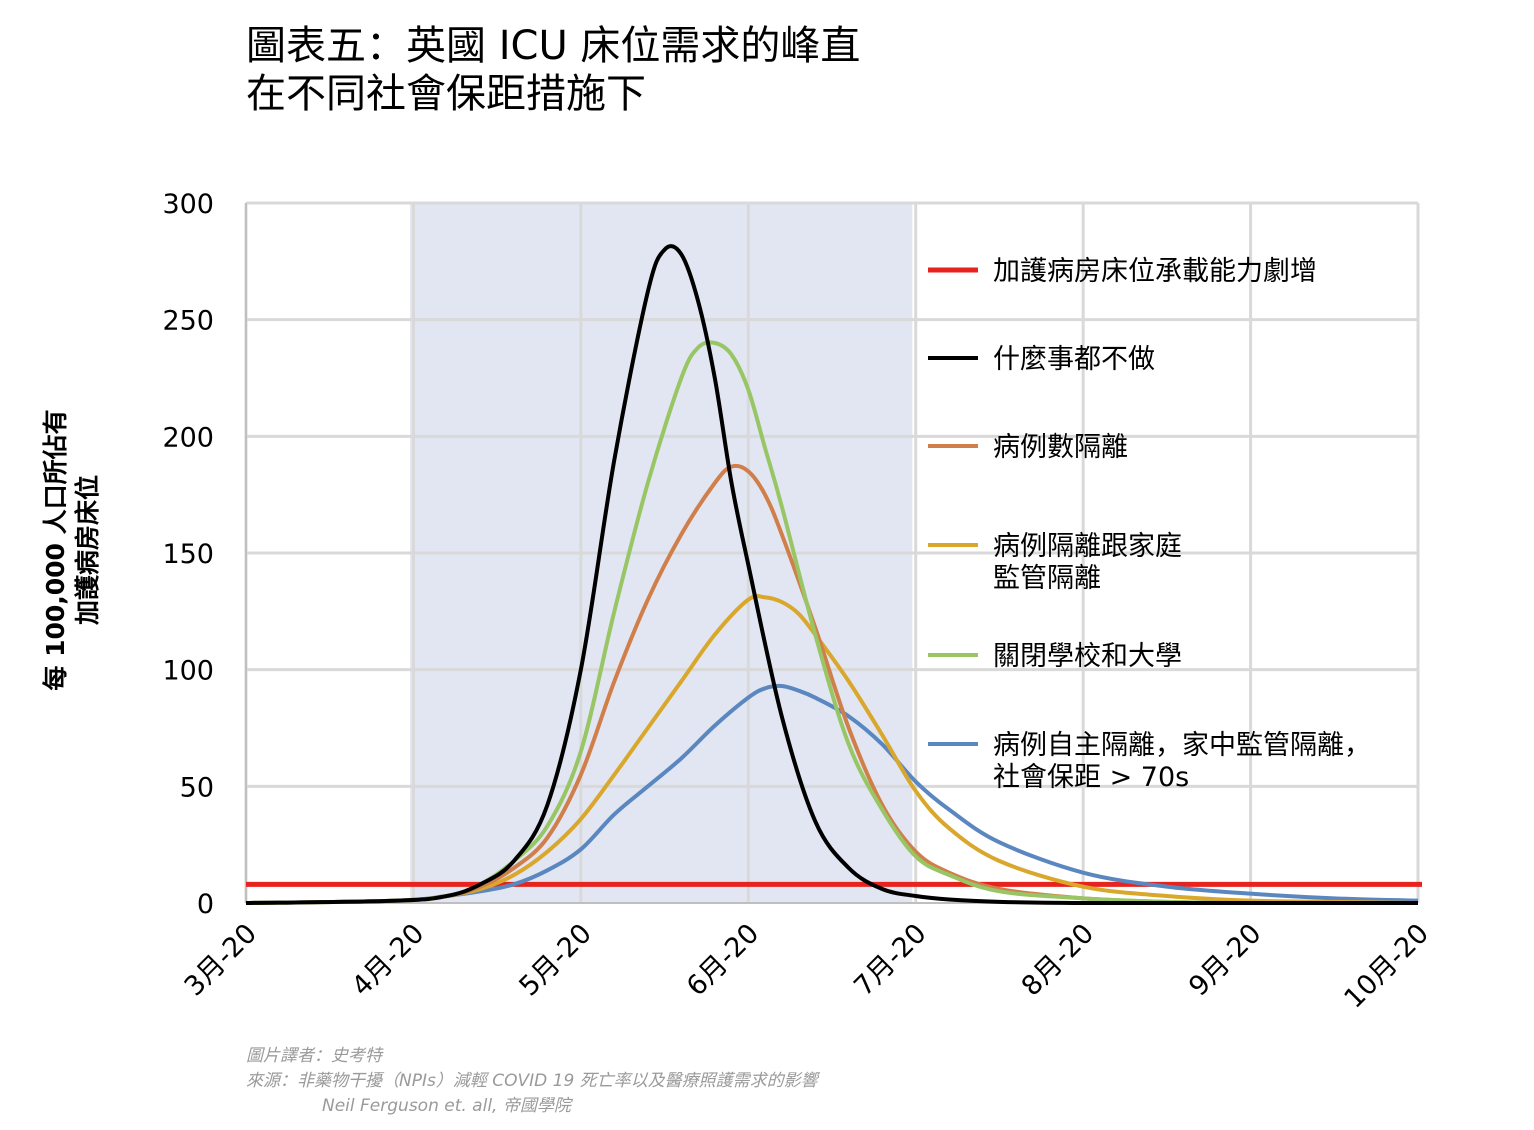 The image size is (1534, 1130). I want to click on y-tick-label: 300, so click(188, 204).